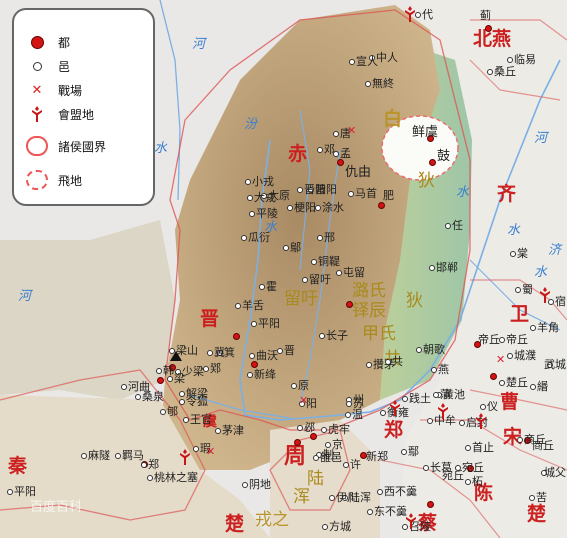  Describe the element at coordinates (197, 393) in the screenshot. I see `town-label: 解梁` at that location.